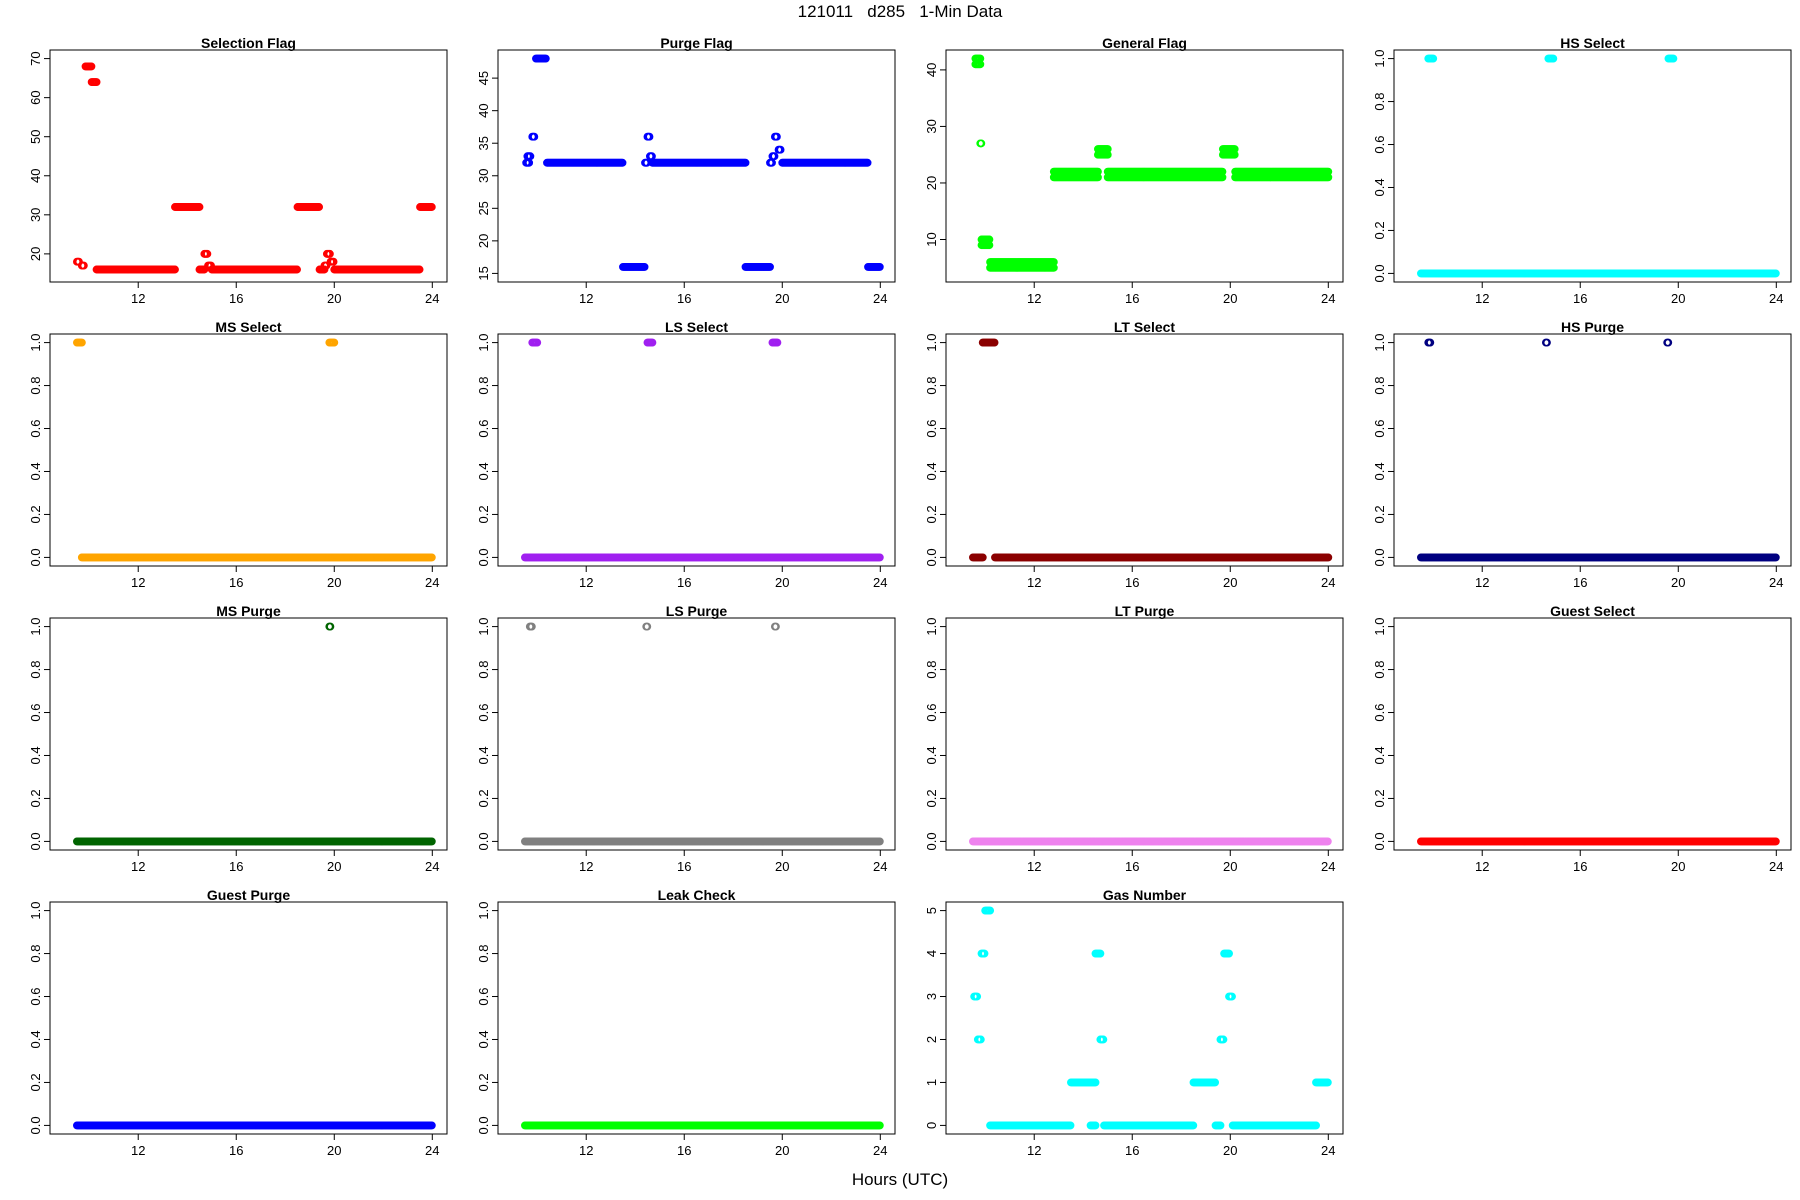  What do you see at coordinates (35, 136) in the screenshot?
I see `y-tick-label: 50` at bounding box center [35, 136].